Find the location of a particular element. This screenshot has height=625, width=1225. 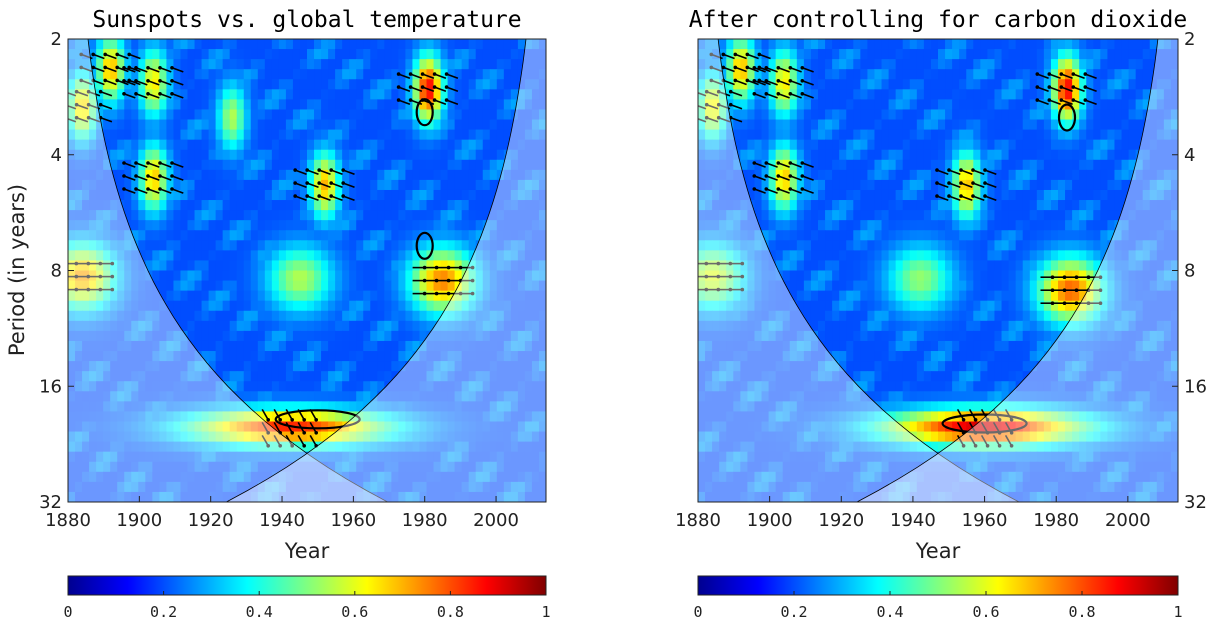

phase-arrow is located at coordinates (265, 415).